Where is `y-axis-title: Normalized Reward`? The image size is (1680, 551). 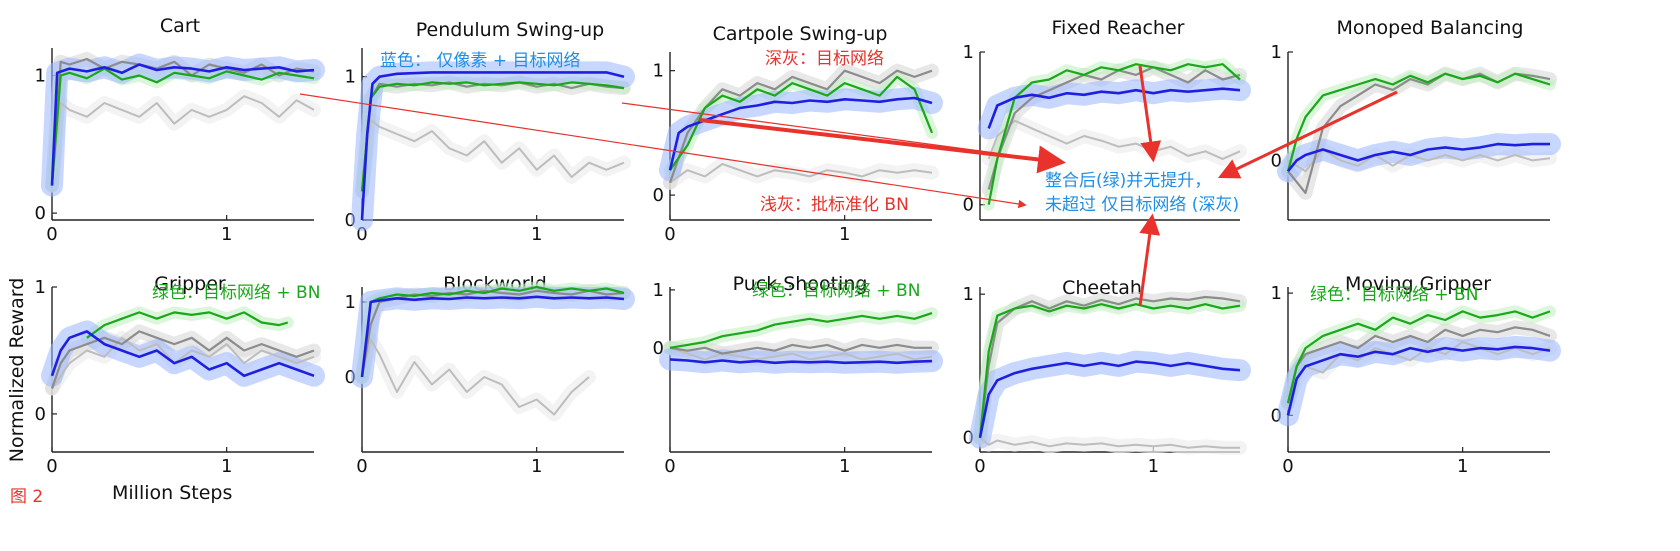 y-axis-title: Normalized Reward is located at coordinates (17, 370).